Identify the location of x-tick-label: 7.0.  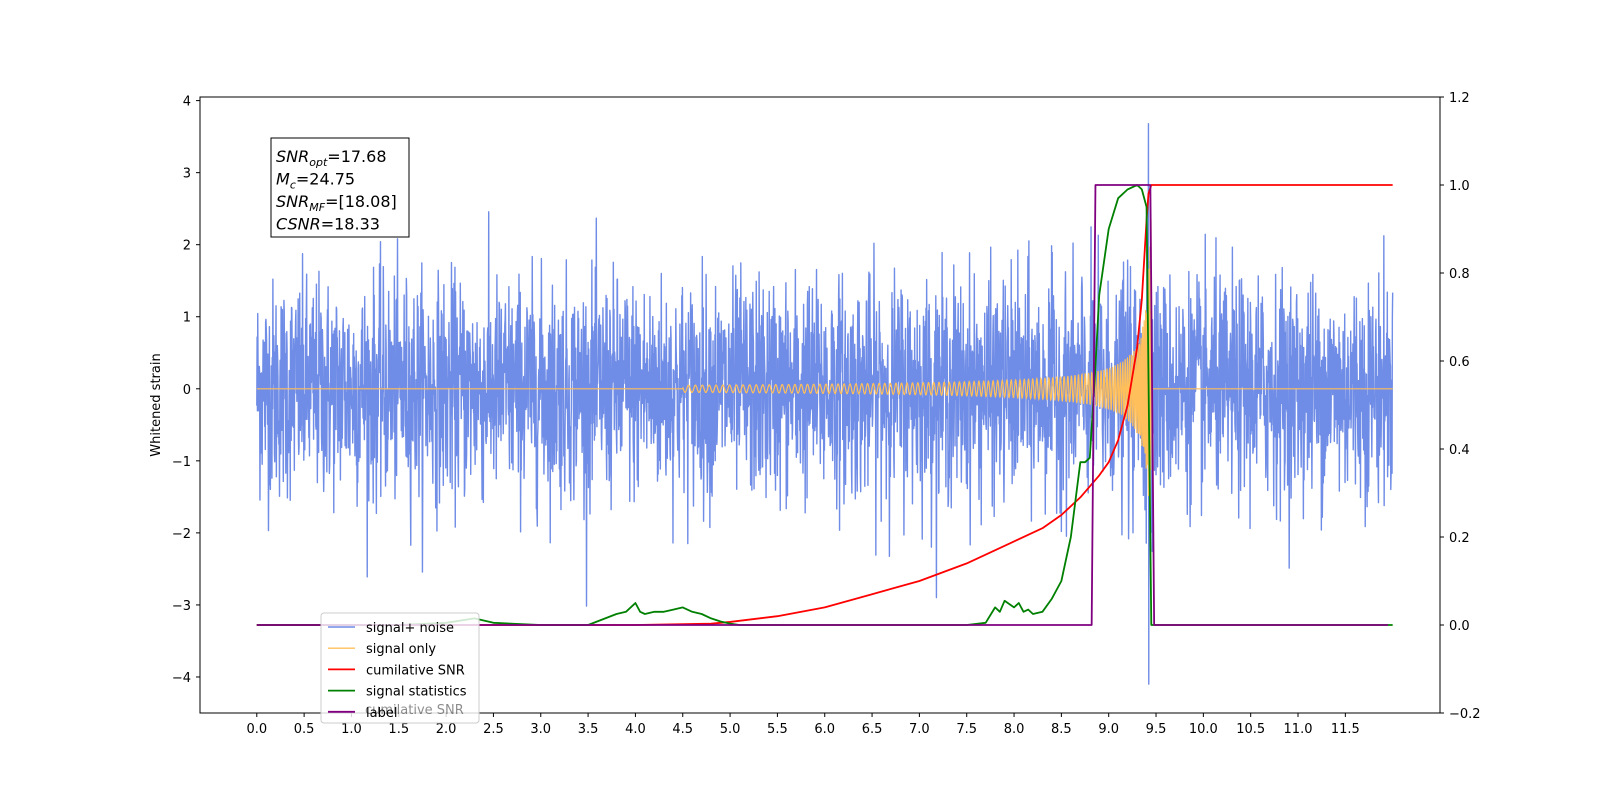
(919, 729).